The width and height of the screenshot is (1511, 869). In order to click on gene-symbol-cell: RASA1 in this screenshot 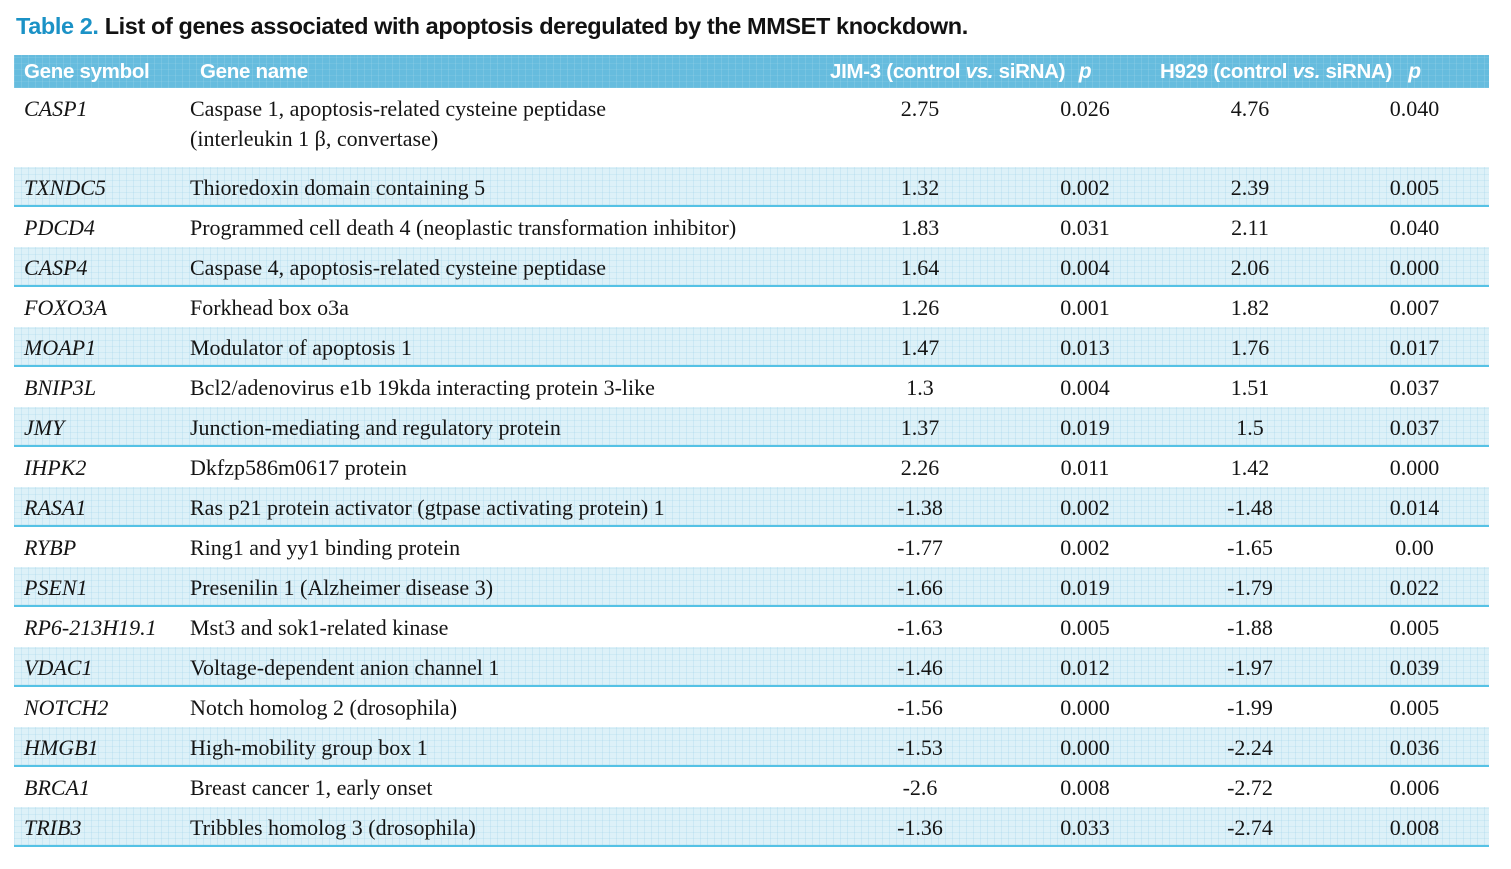, I will do `click(55, 507)`.